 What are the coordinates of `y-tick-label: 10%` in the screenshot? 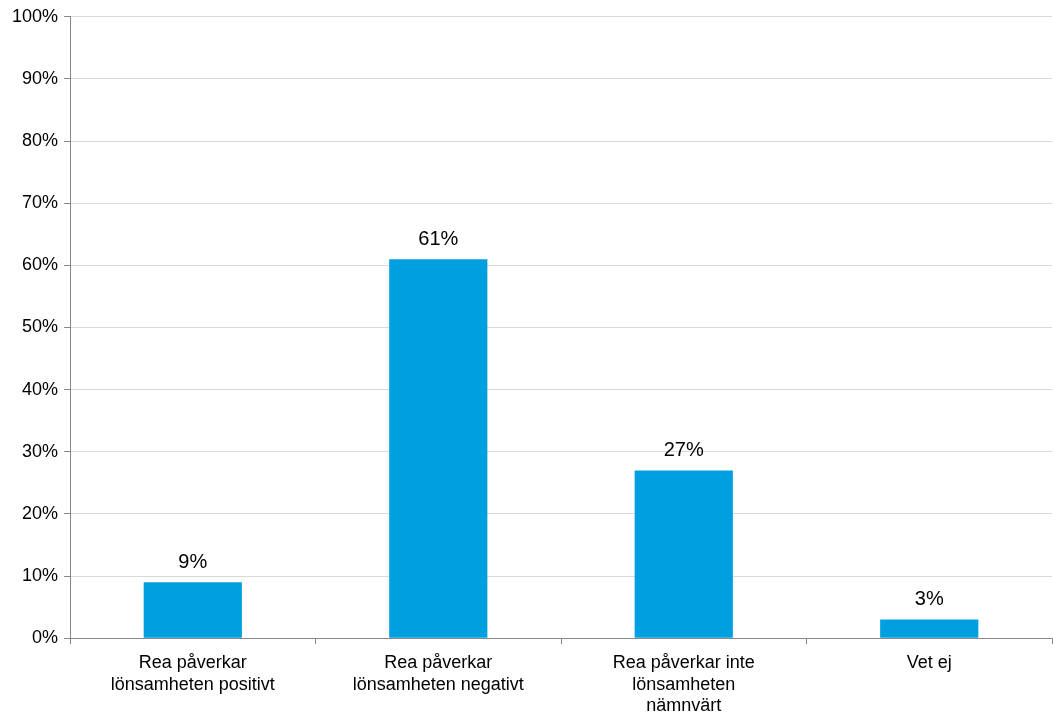 It's located at (40, 575).